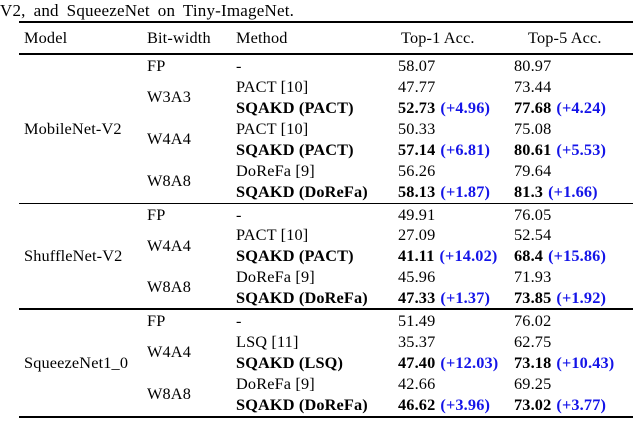 This screenshot has height=422, width=640. Describe the element at coordinates (560, 107) in the screenshot. I see `top5-cell: 77.68 (+4.24)` at that location.